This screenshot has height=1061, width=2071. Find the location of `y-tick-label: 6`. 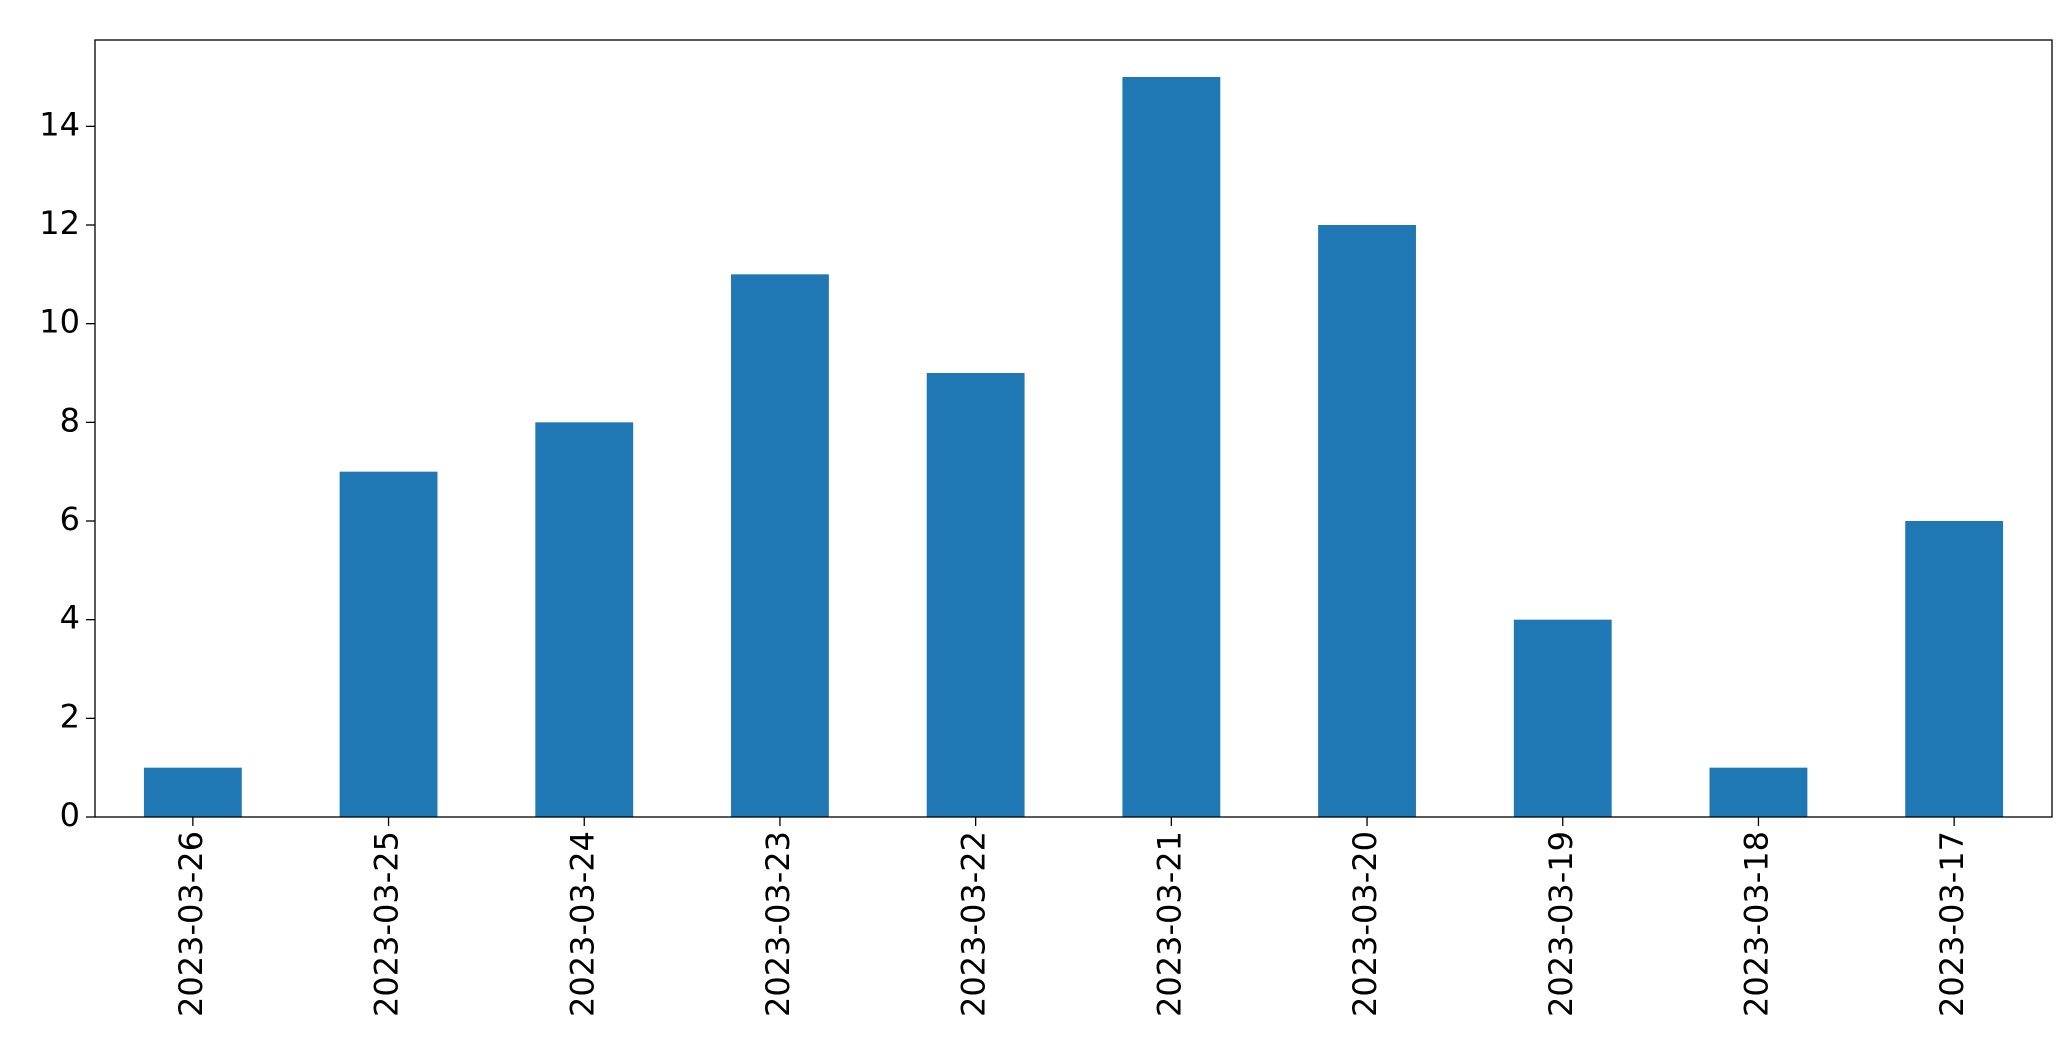

y-tick-label: 6 is located at coordinates (70, 519).